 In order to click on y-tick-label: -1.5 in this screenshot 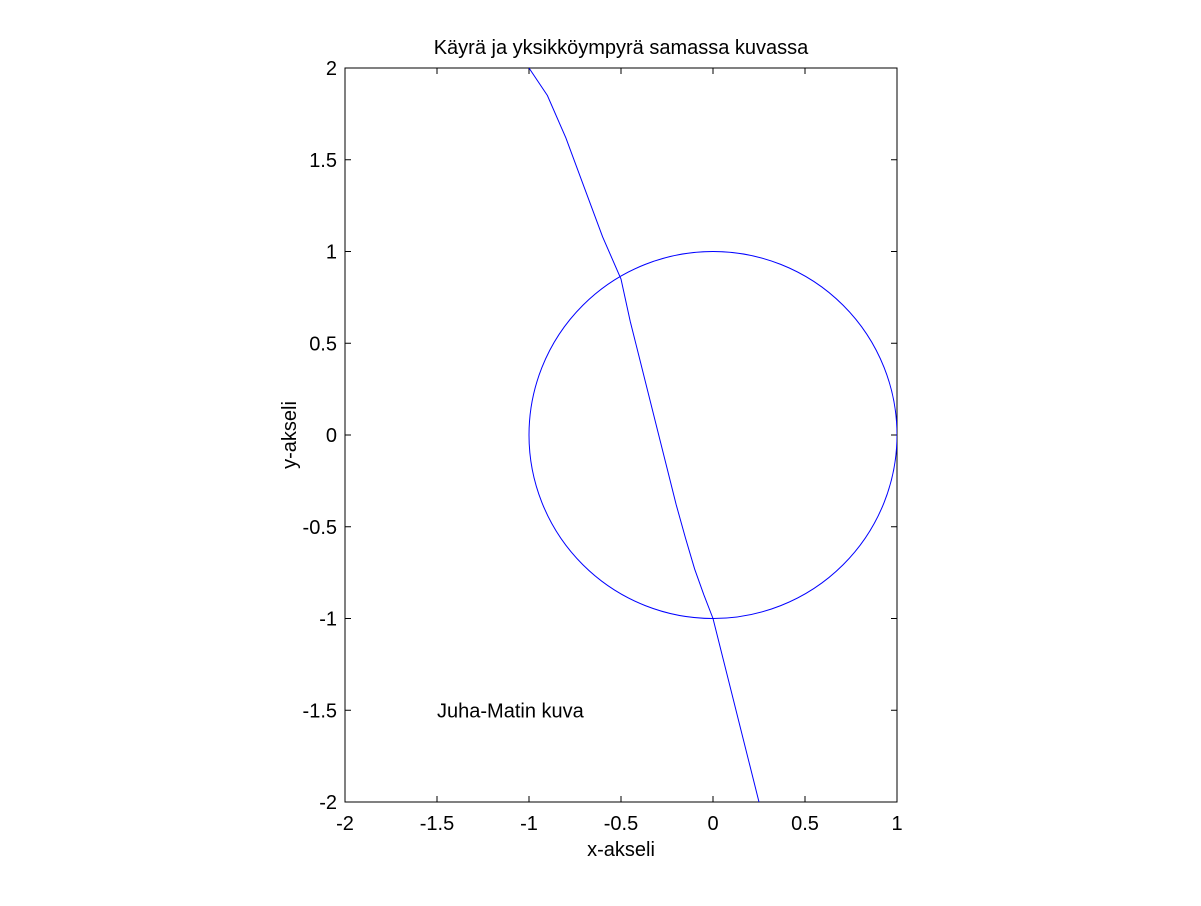, I will do `click(320, 711)`.